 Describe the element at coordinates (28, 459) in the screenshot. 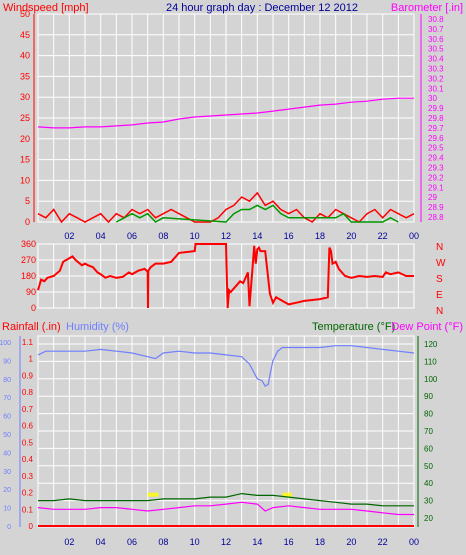

I see `rain-y-tick-label: 0.4` at that location.